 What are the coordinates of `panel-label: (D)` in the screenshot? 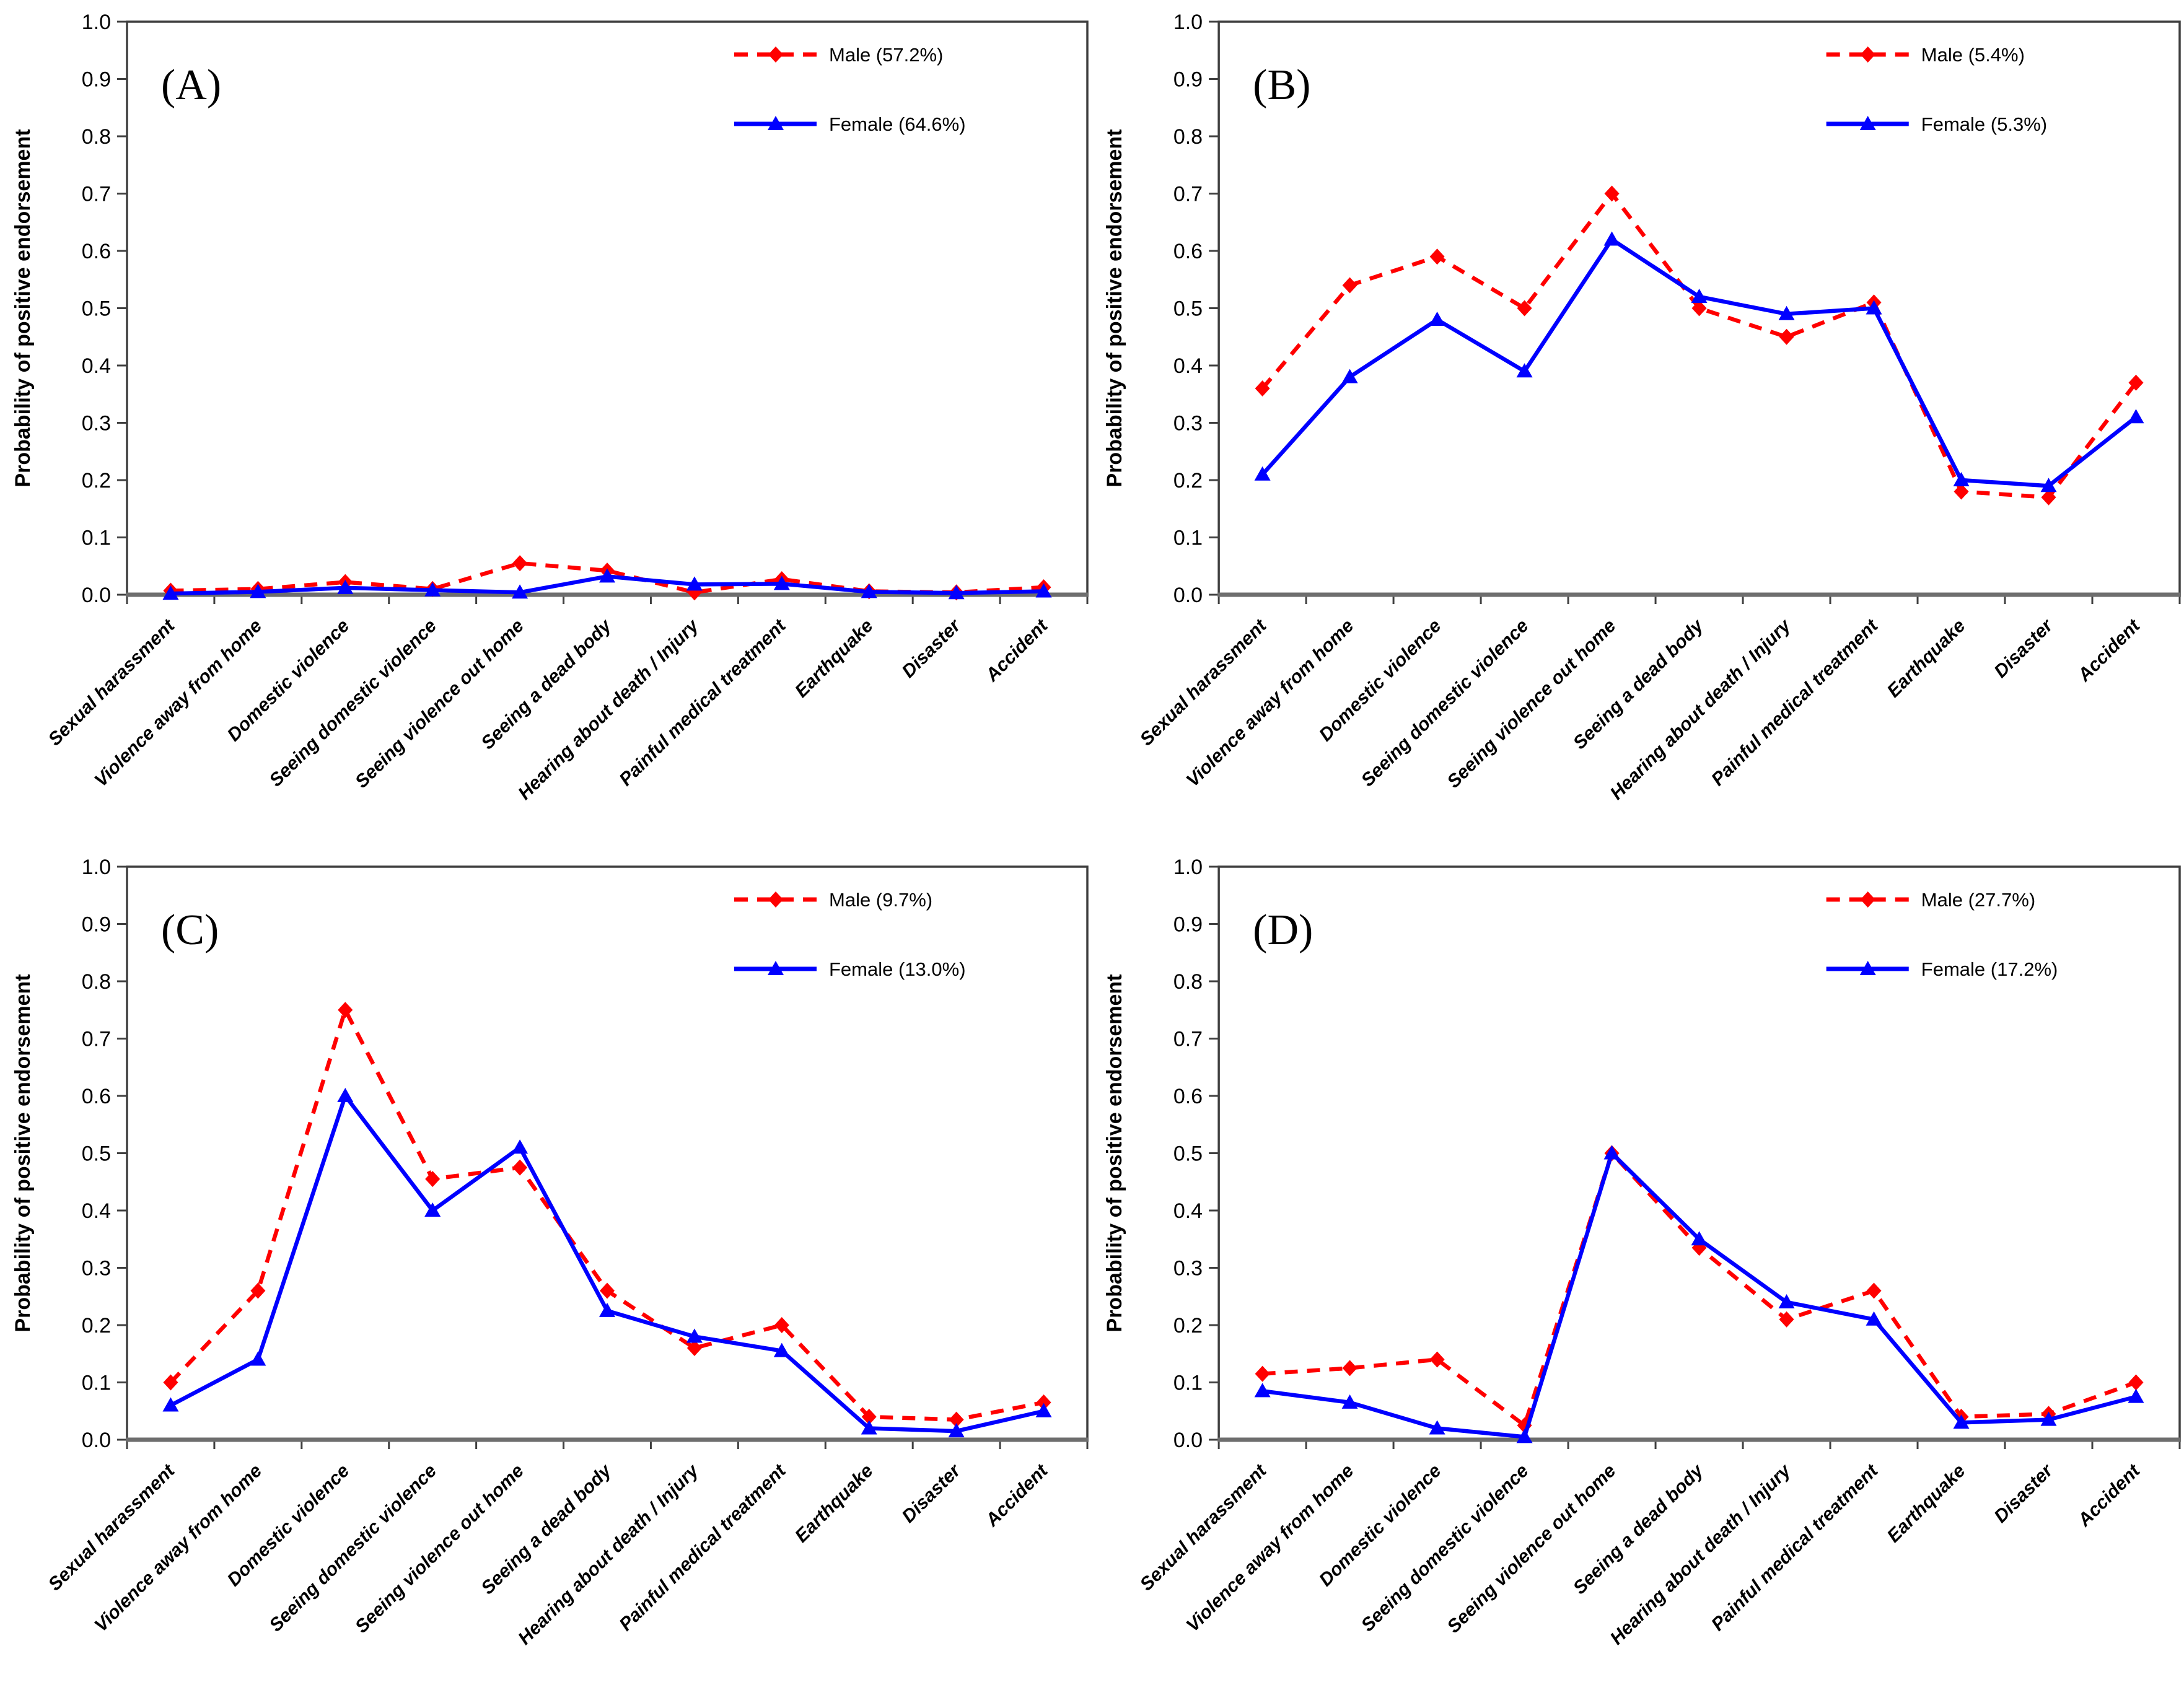 It's located at (1283, 930).